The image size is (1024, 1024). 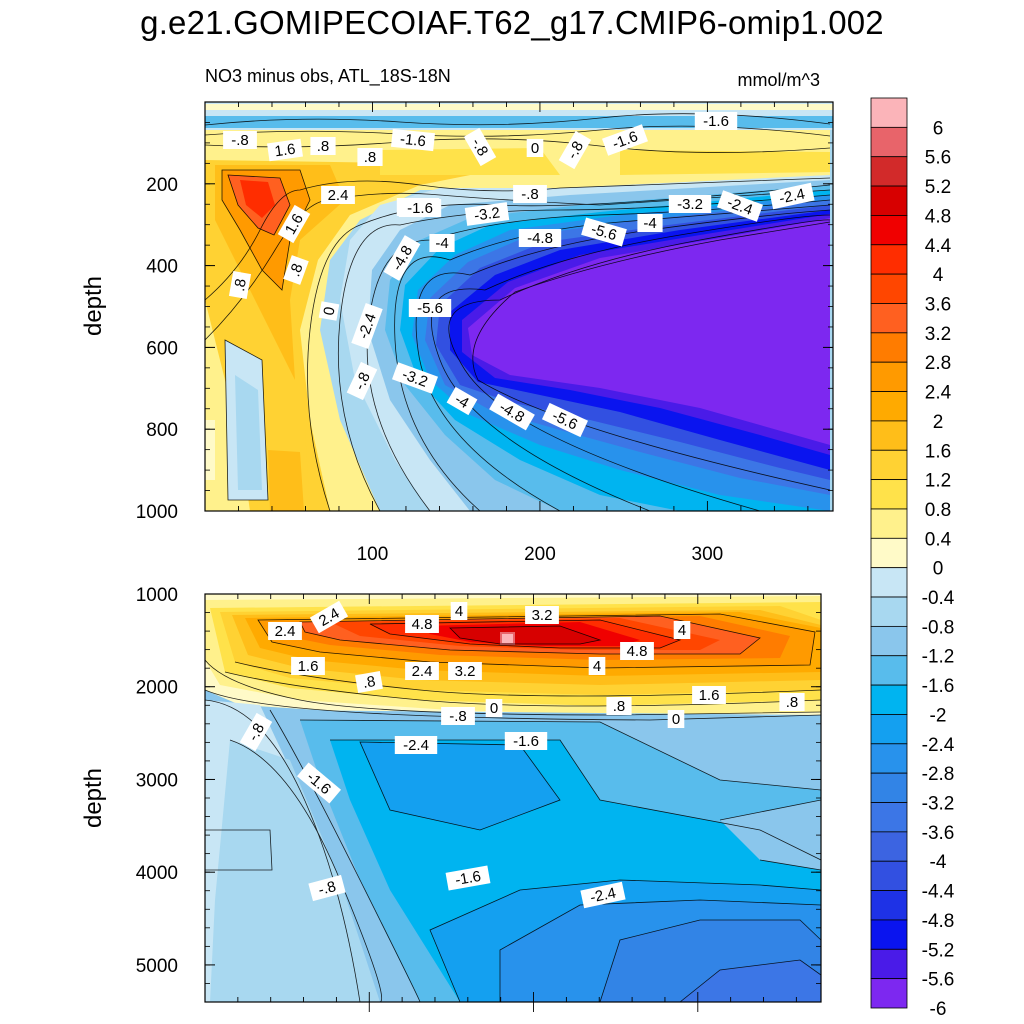 What do you see at coordinates (157, 873) in the screenshot?
I see `ytick-label: 4000` at bounding box center [157, 873].